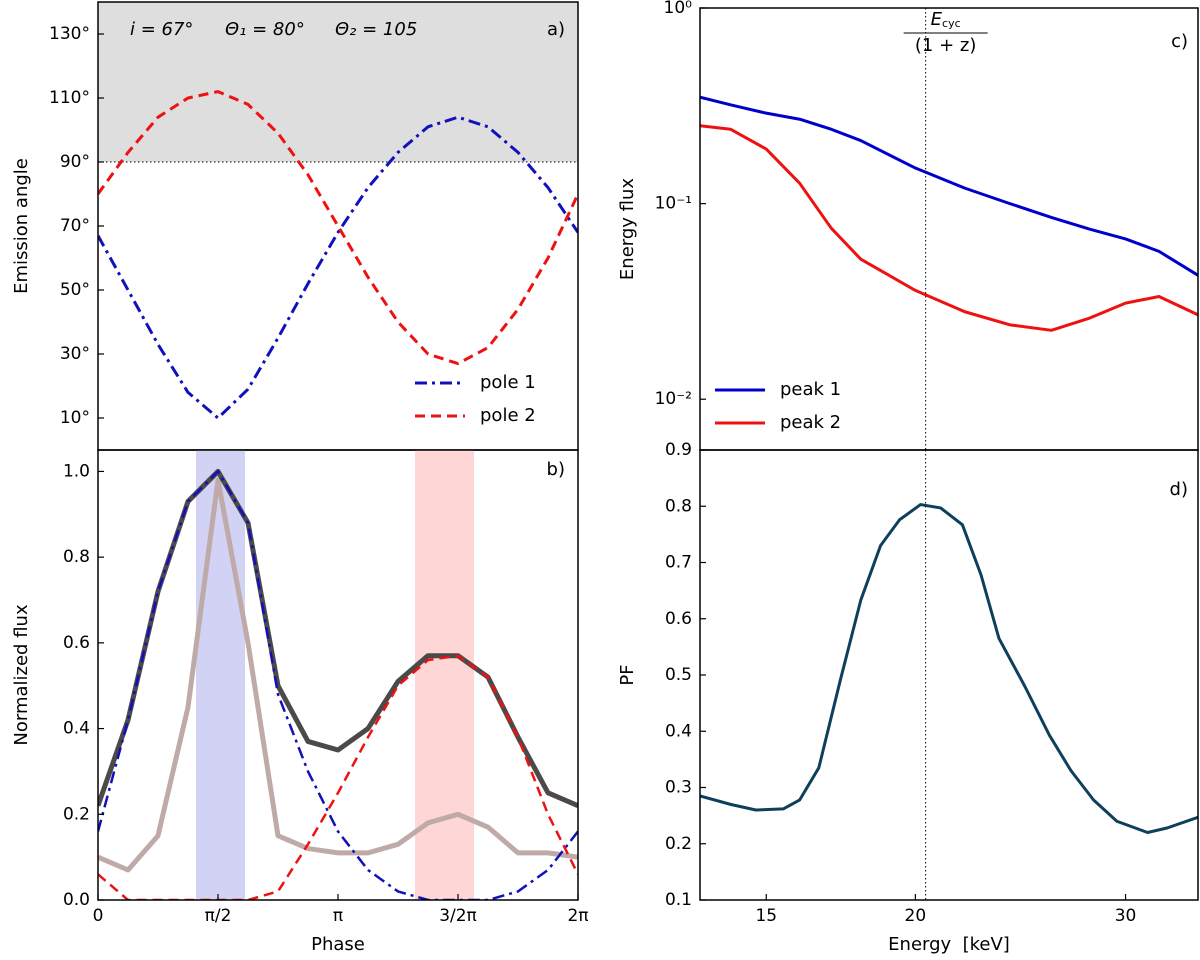 The width and height of the screenshot is (1200, 960). Describe the element at coordinates (937, 19) in the screenshot. I see `annotation-symbol: E` at that location.